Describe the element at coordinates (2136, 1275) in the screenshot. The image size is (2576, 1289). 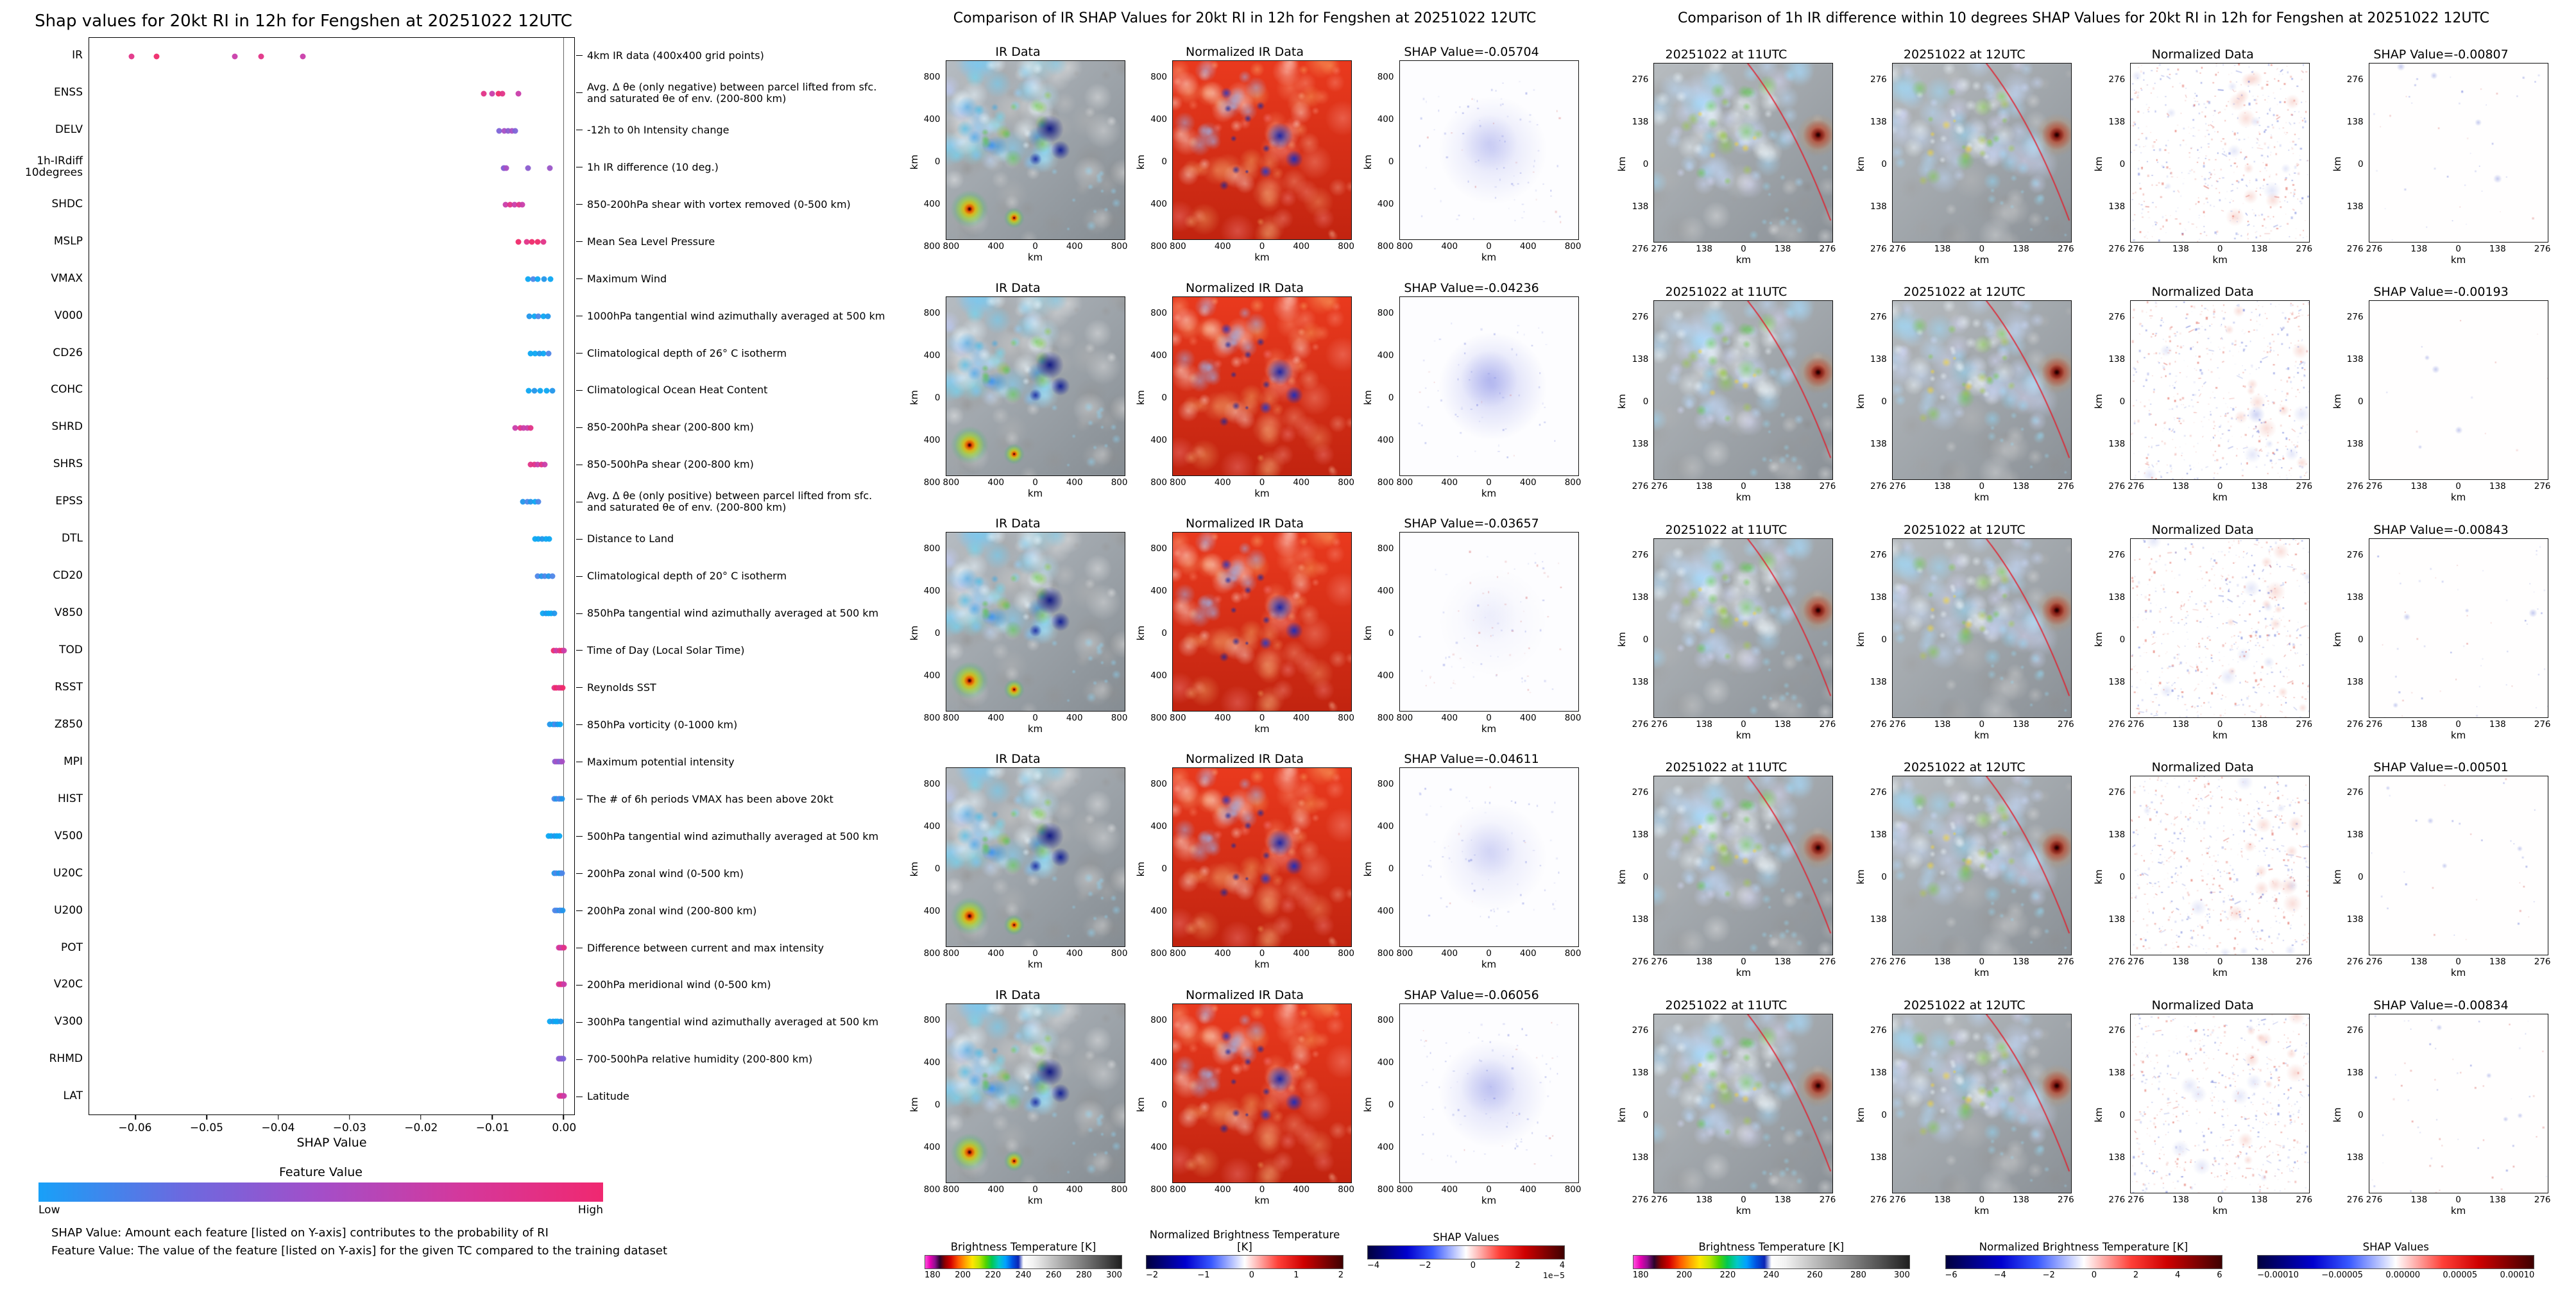
I see `colorbar-tick-label: 2` at that location.